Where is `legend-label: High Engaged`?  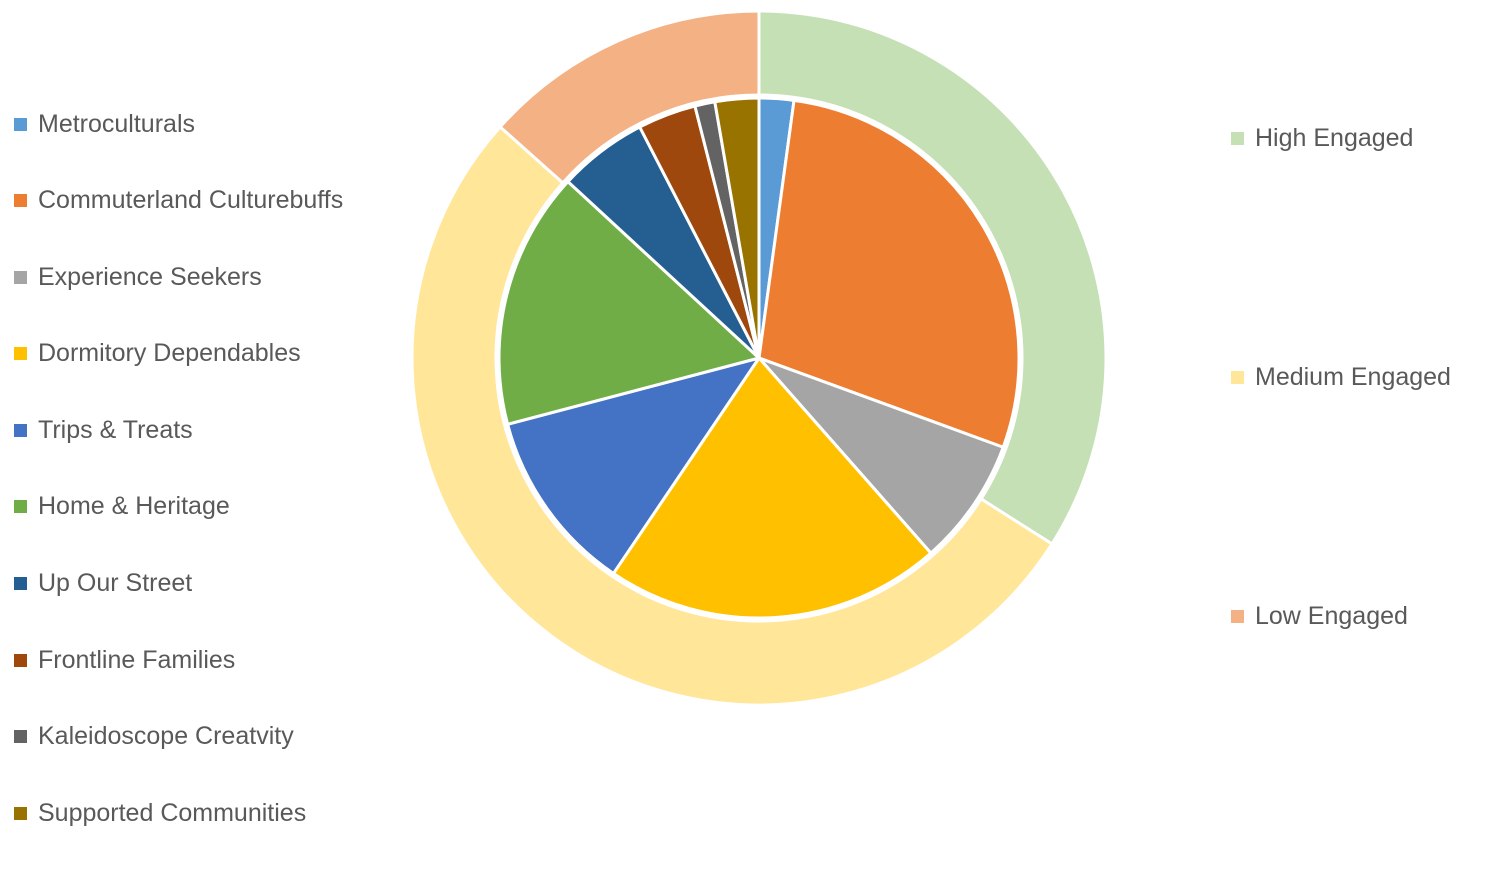
legend-label: High Engaged is located at coordinates (1334, 137).